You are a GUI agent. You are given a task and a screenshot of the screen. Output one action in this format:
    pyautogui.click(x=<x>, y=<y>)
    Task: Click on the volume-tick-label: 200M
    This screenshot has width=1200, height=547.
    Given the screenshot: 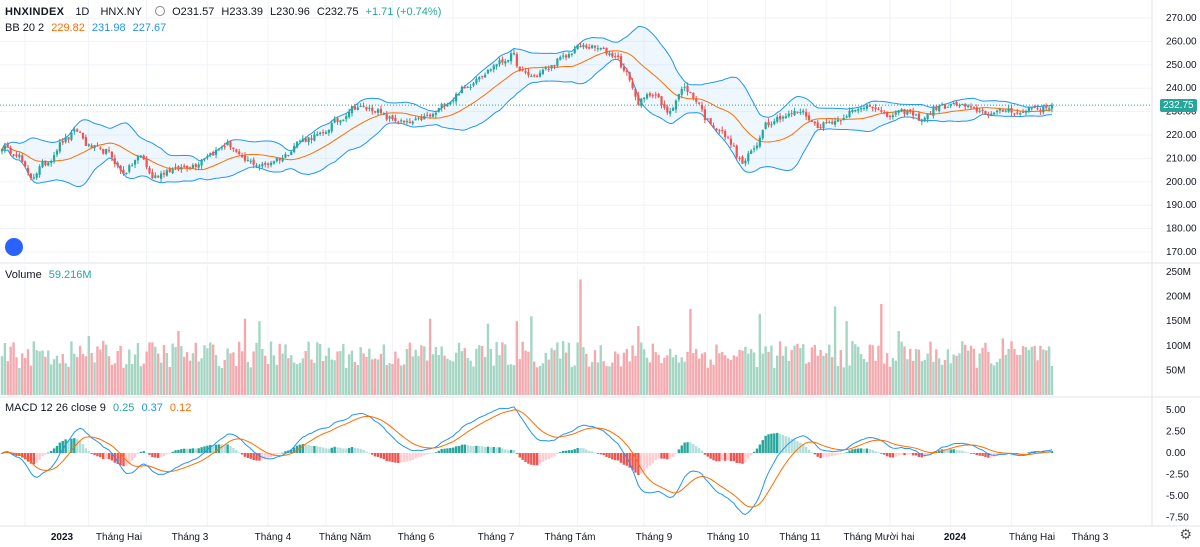 What is the action you would take?
    pyautogui.click(x=1178, y=297)
    